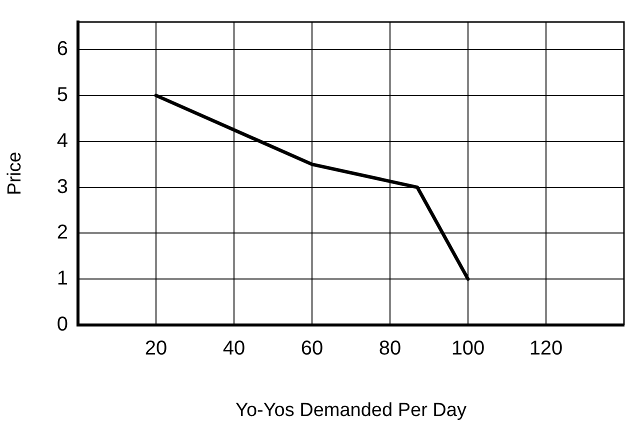 Image resolution: width=625 pixels, height=426 pixels. I want to click on x-axis-title: Yo-Yos Demanded Per Day, so click(351, 410).